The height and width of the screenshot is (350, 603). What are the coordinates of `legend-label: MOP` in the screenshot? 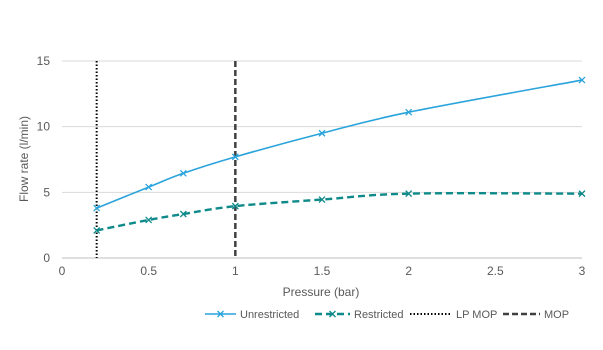 It's located at (556, 315).